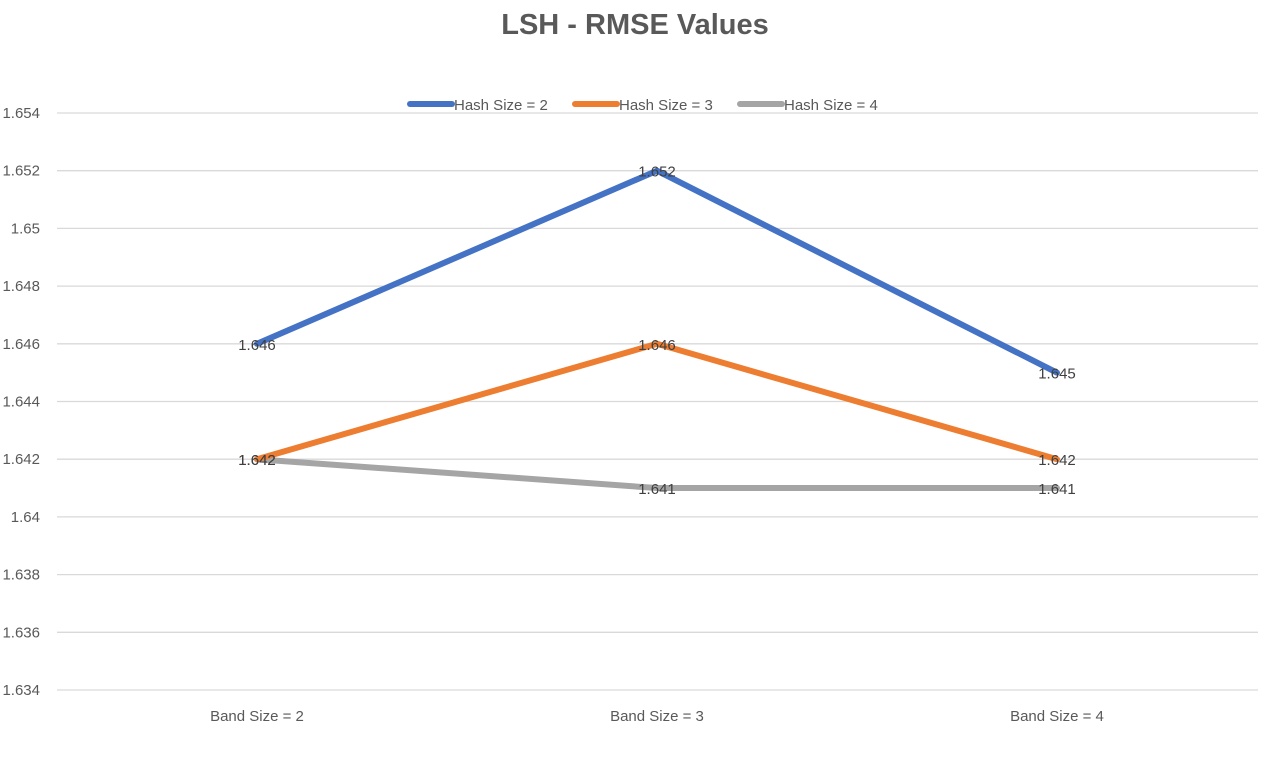 This screenshot has height=768, width=1276. Describe the element at coordinates (657, 172) in the screenshot. I see `data-label: 1.652` at that location.